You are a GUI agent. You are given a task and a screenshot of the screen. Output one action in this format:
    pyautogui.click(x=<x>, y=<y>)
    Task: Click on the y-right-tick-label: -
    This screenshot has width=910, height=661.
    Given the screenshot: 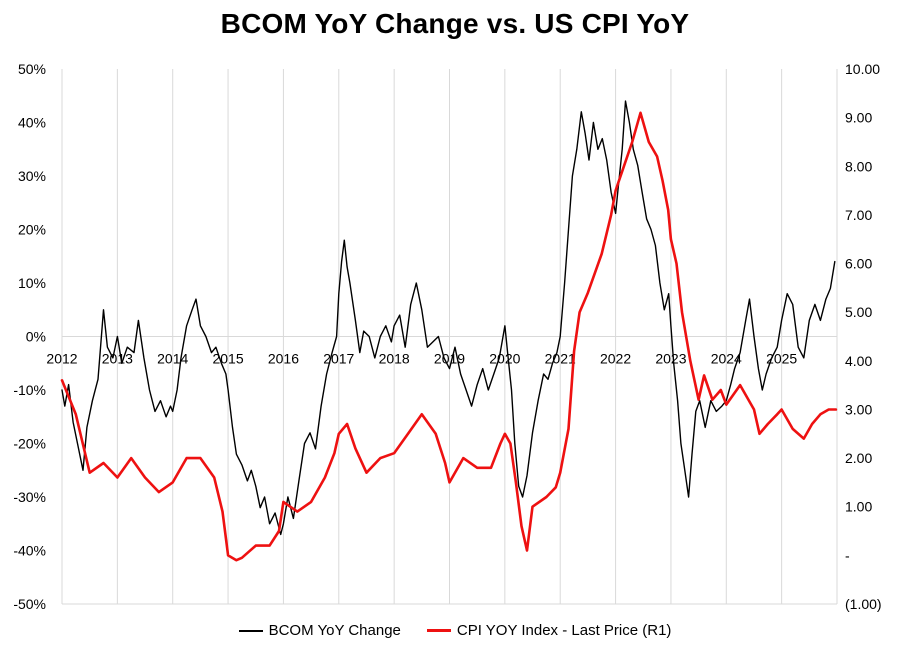 What is the action you would take?
    pyautogui.click(x=847, y=555)
    